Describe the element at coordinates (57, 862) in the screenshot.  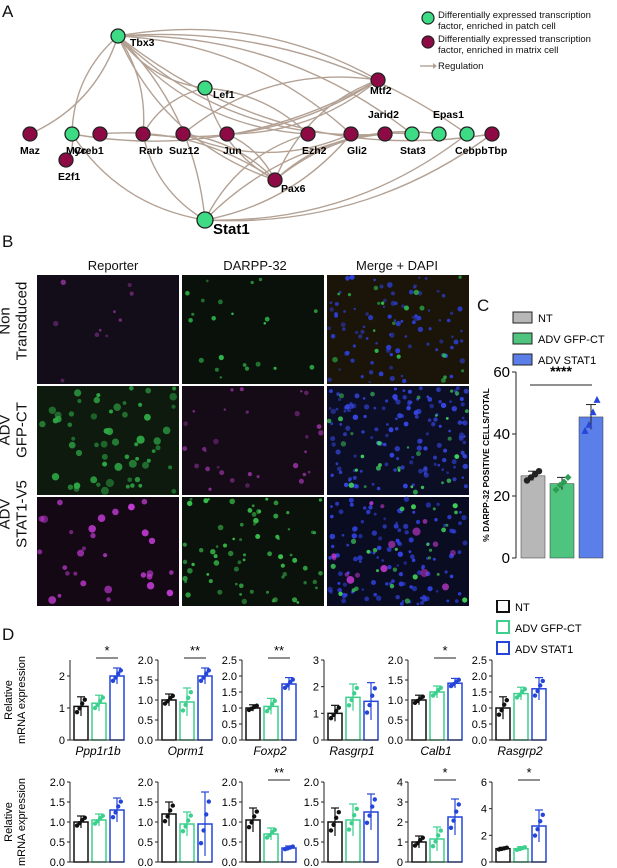
I see `y-tick-label: 0.0` at that location.